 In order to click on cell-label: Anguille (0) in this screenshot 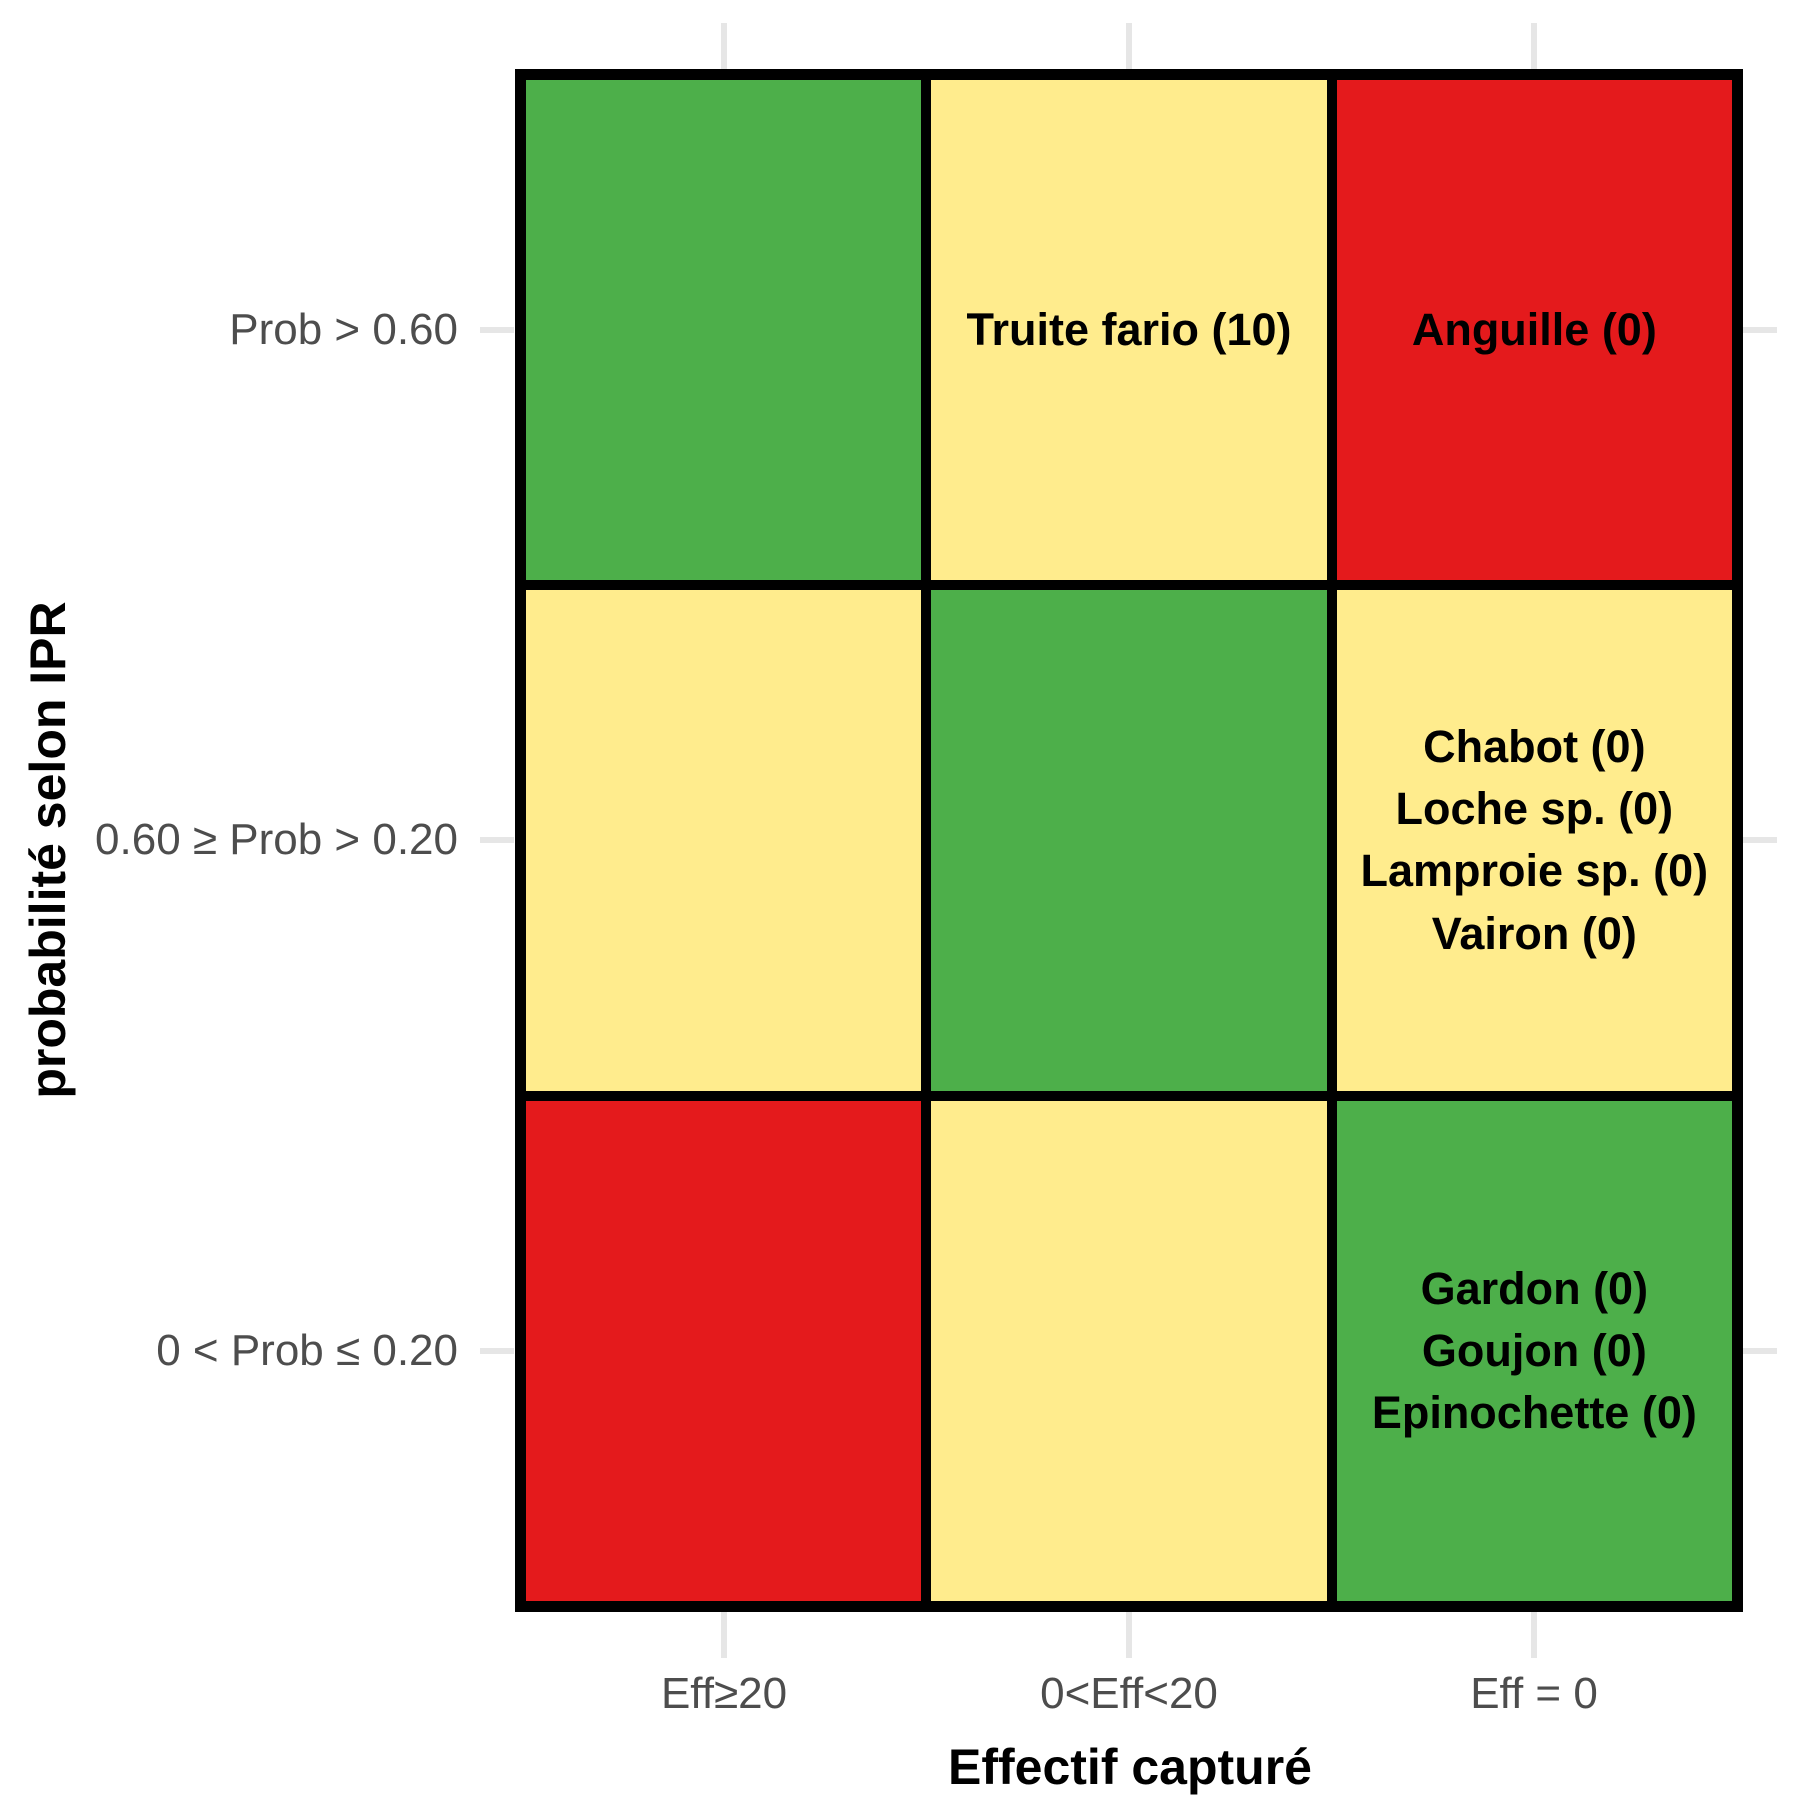, I will do `click(1534, 330)`.